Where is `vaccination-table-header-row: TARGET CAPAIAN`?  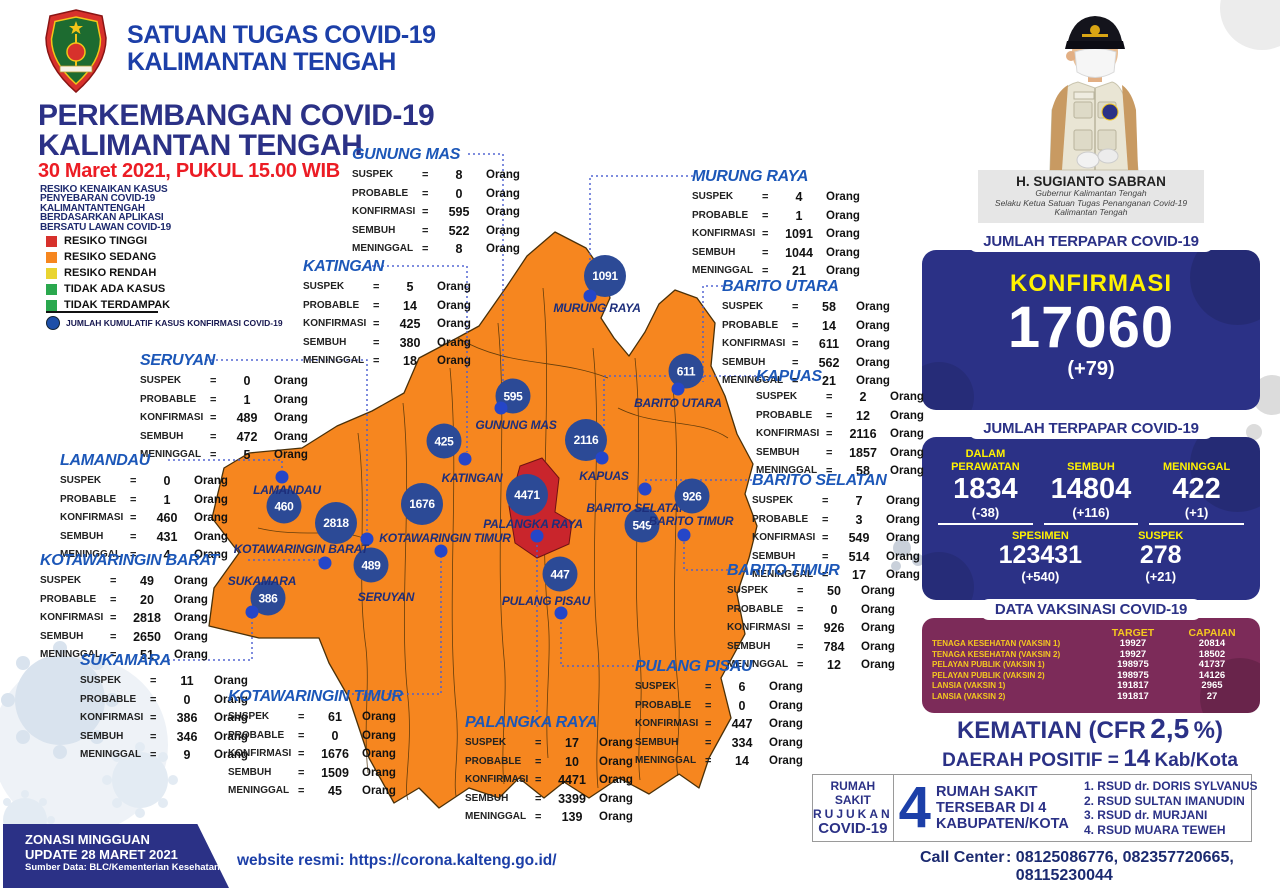 vaccination-table-header-row: TARGET CAPAIAN is located at coordinates (1091, 633).